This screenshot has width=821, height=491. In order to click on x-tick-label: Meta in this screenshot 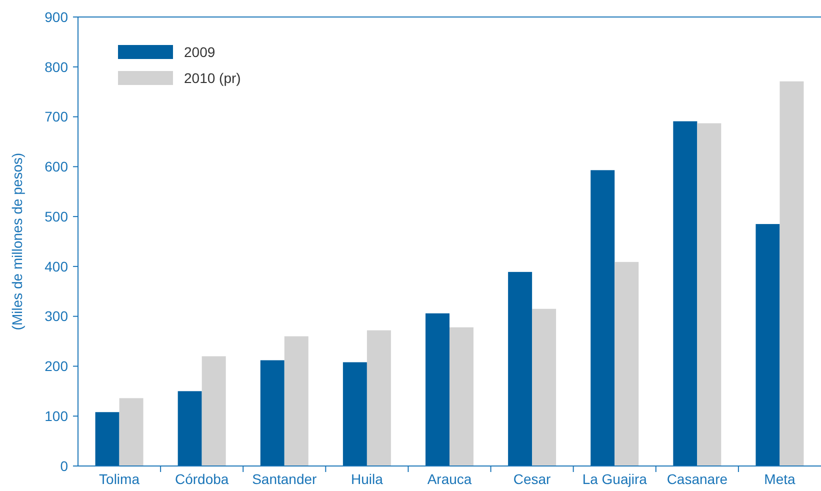, I will do `click(780, 479)`.